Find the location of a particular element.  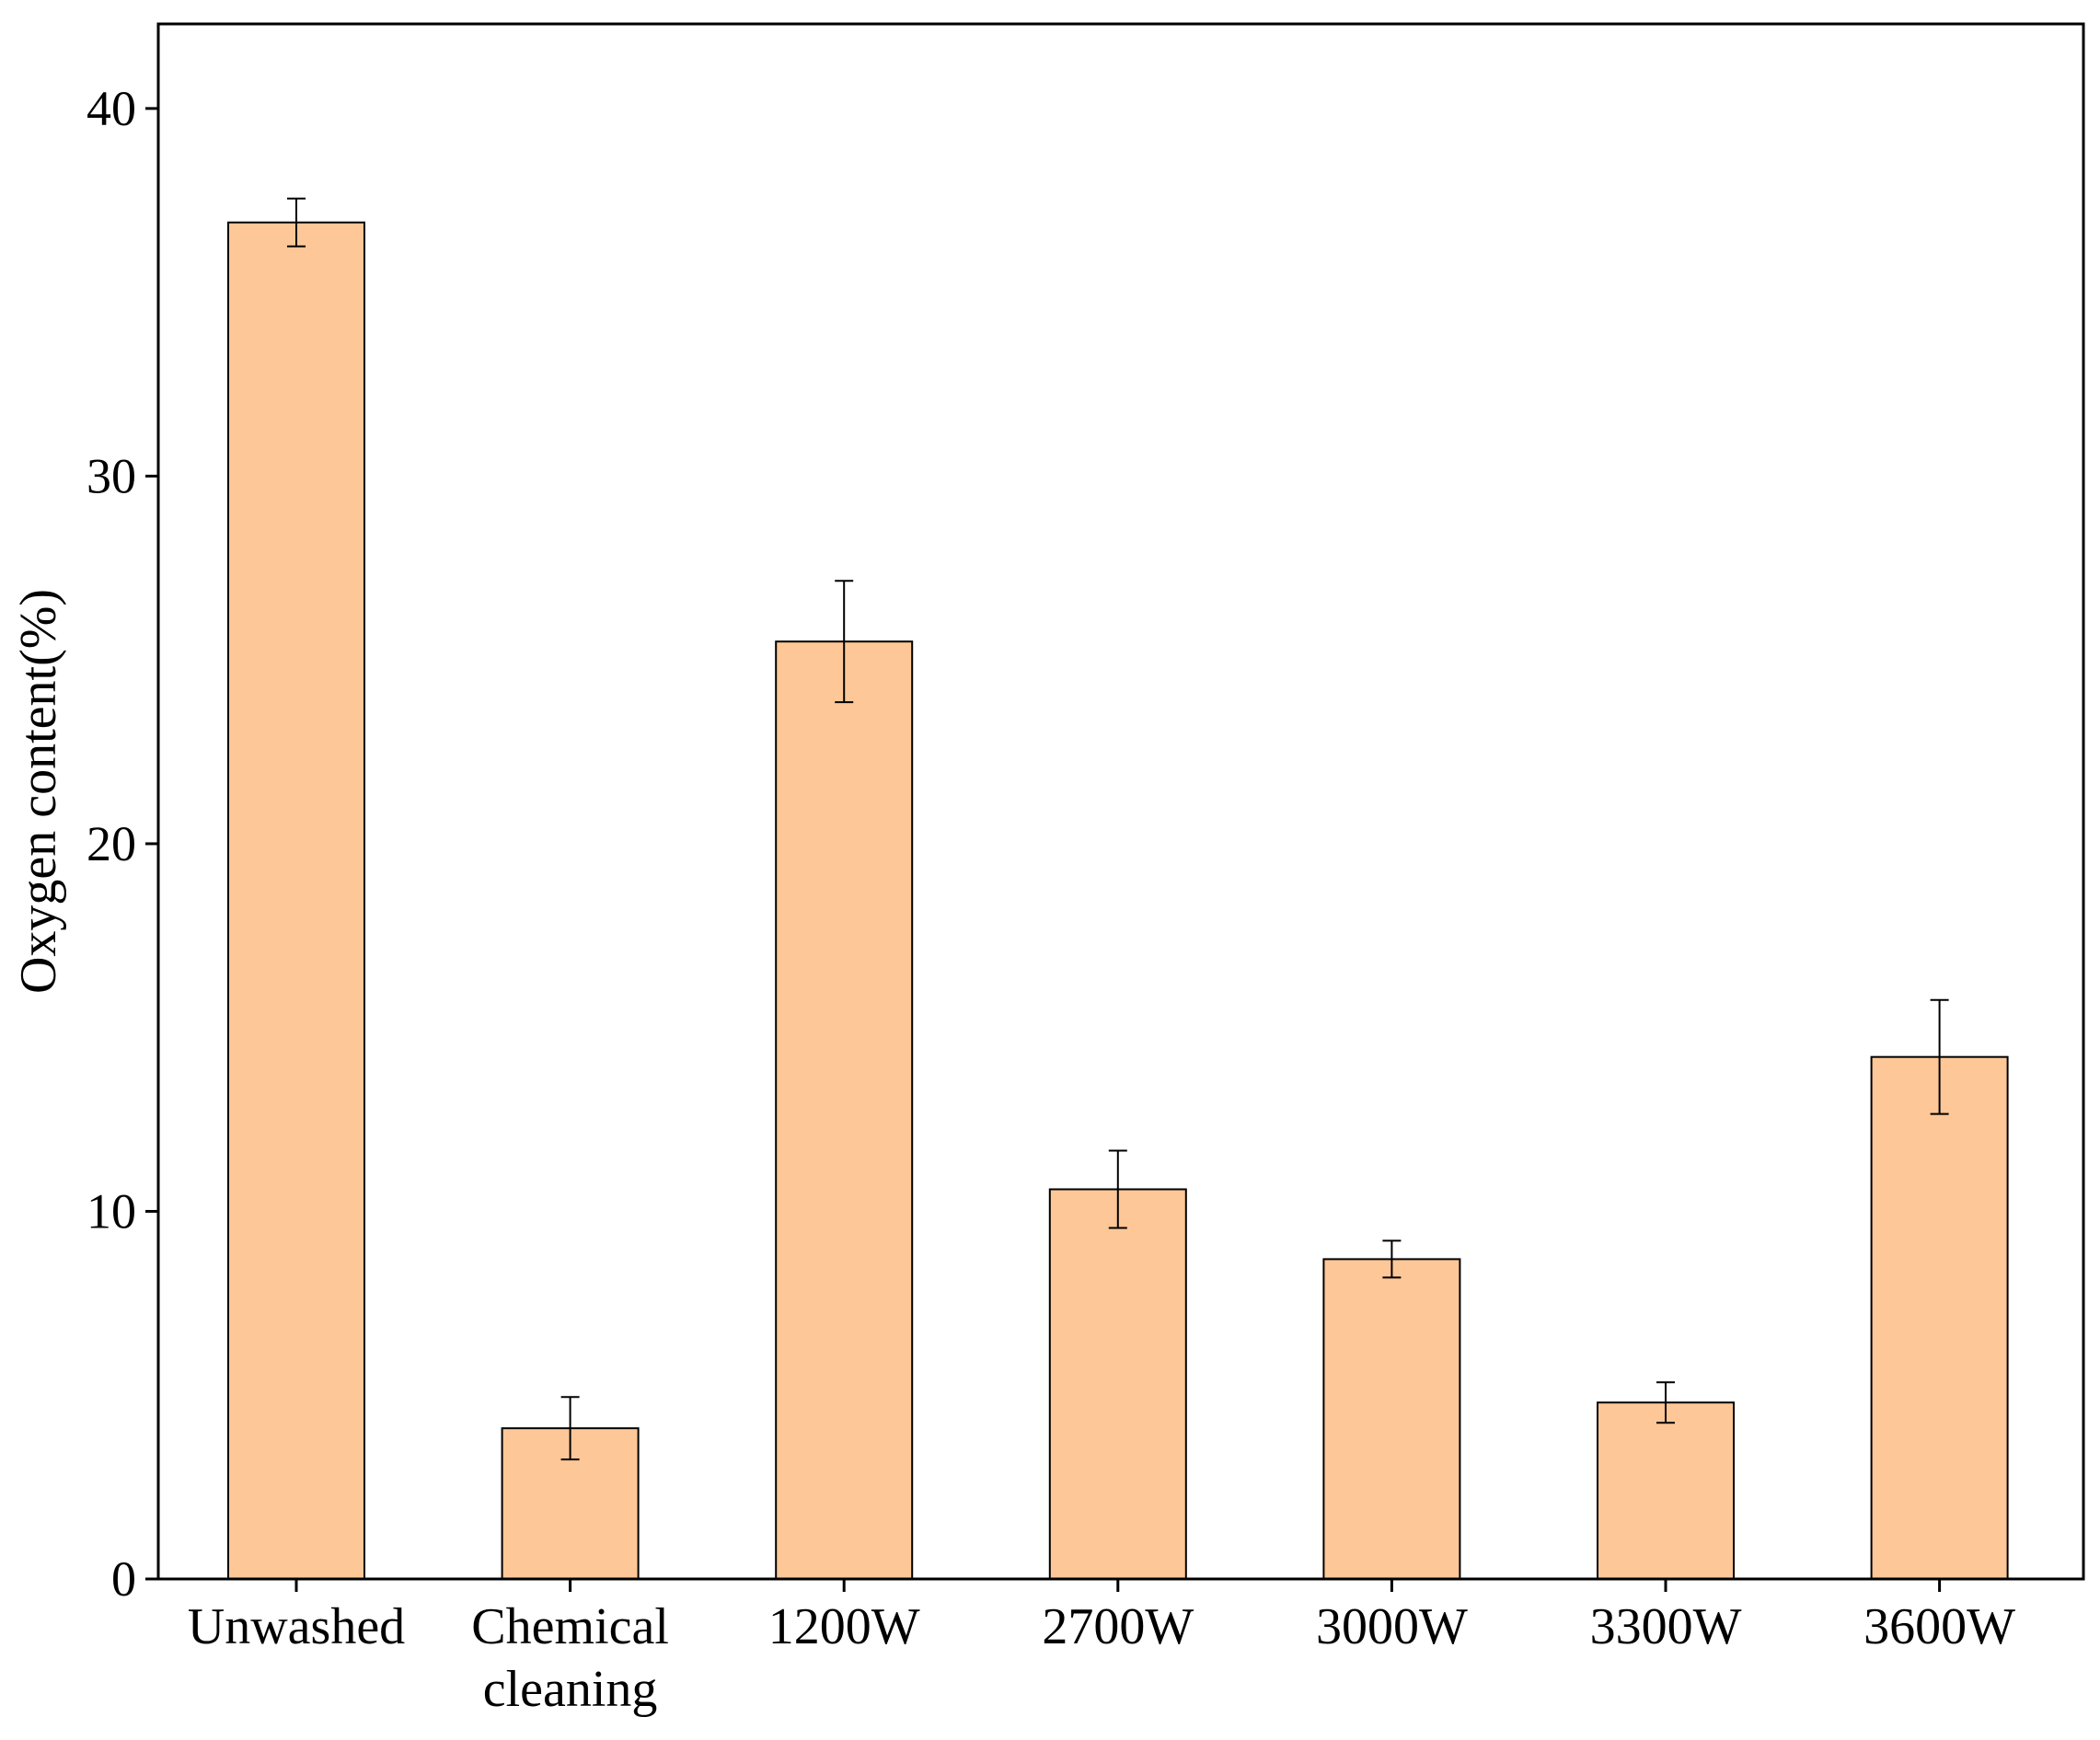

x-tick-label: 2700W is located at coordinates (1118, 1626).